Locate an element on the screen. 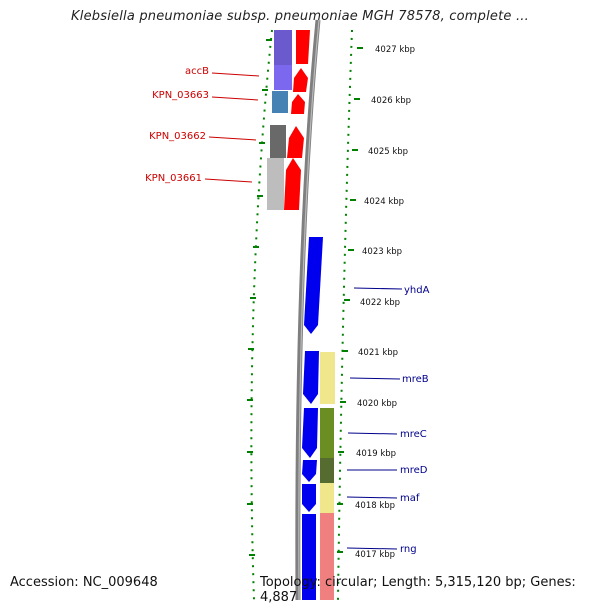 The height and width of the screenshot is (605, 600). left-dotted-guide is located at coordinates (261, 314).